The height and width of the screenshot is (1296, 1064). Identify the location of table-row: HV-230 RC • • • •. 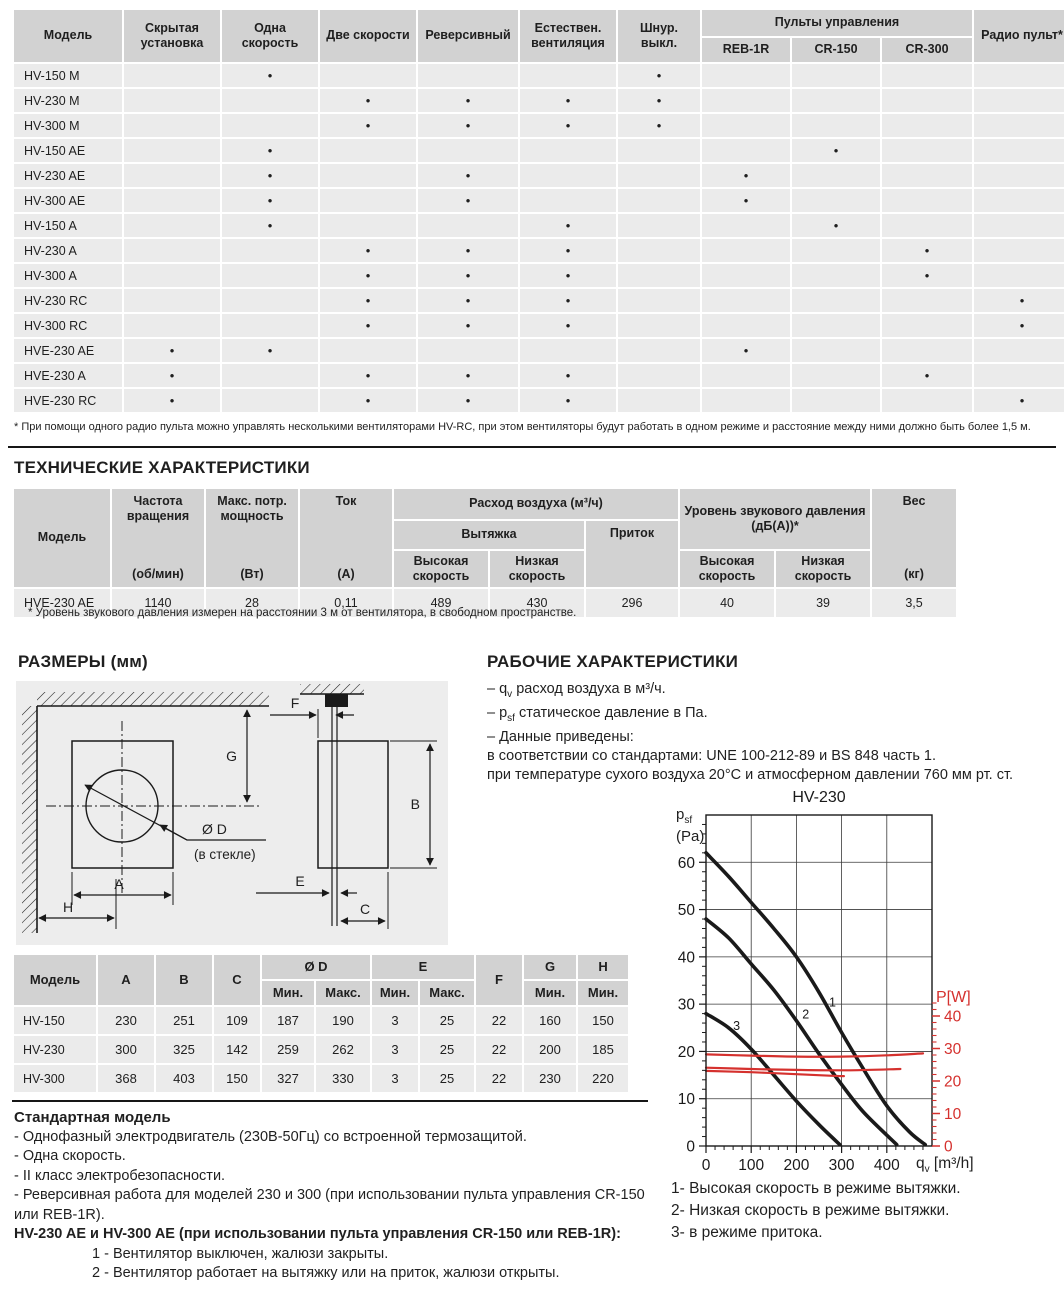
(539, 300).